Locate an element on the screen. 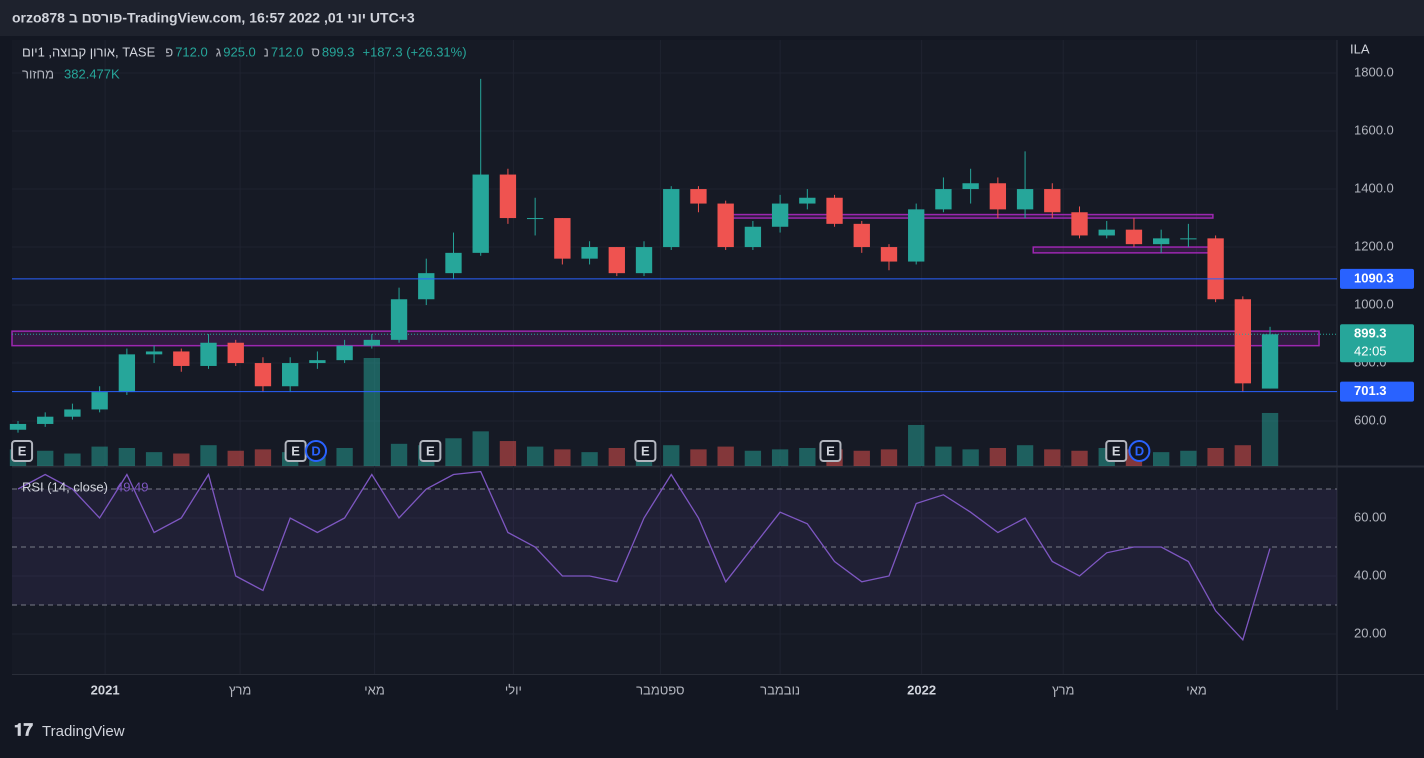 The image size is (1424, 758). y-tick-label: 600.0 is located at coordinates (1370, 419).